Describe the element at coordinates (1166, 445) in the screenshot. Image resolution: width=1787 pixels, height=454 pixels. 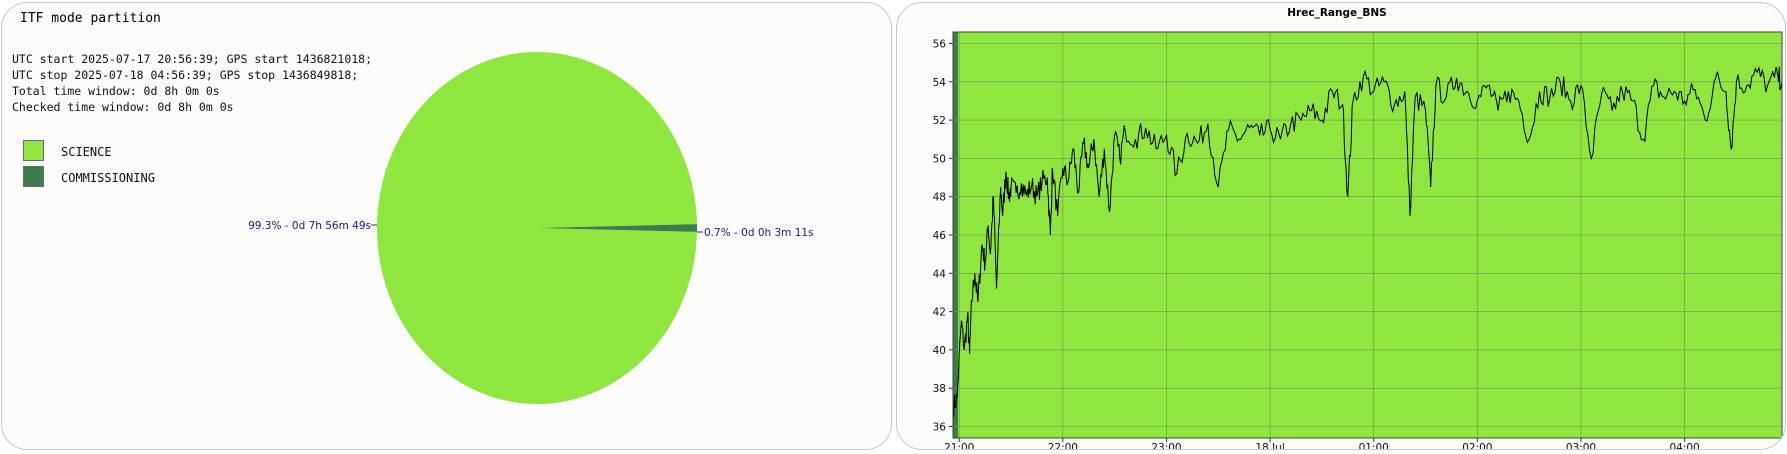
I see `x-tick-label: 23:00` at that location.